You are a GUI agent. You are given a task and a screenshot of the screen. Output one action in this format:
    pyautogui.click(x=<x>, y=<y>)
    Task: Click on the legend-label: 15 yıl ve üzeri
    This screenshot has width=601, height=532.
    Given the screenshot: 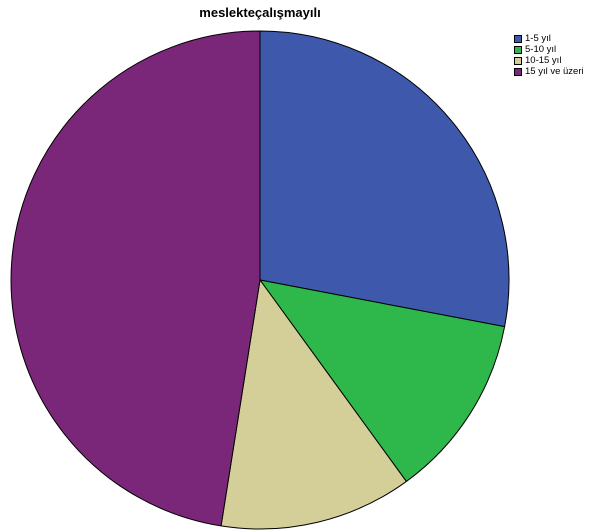 What is the action you would take?
    pyautogui.click(x=554, y=71)
    